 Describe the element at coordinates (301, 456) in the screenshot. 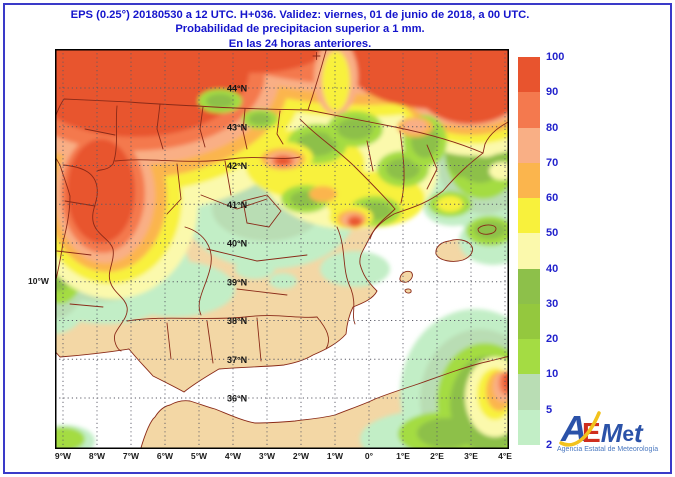

I see `lon-label: 2°W` at that location.